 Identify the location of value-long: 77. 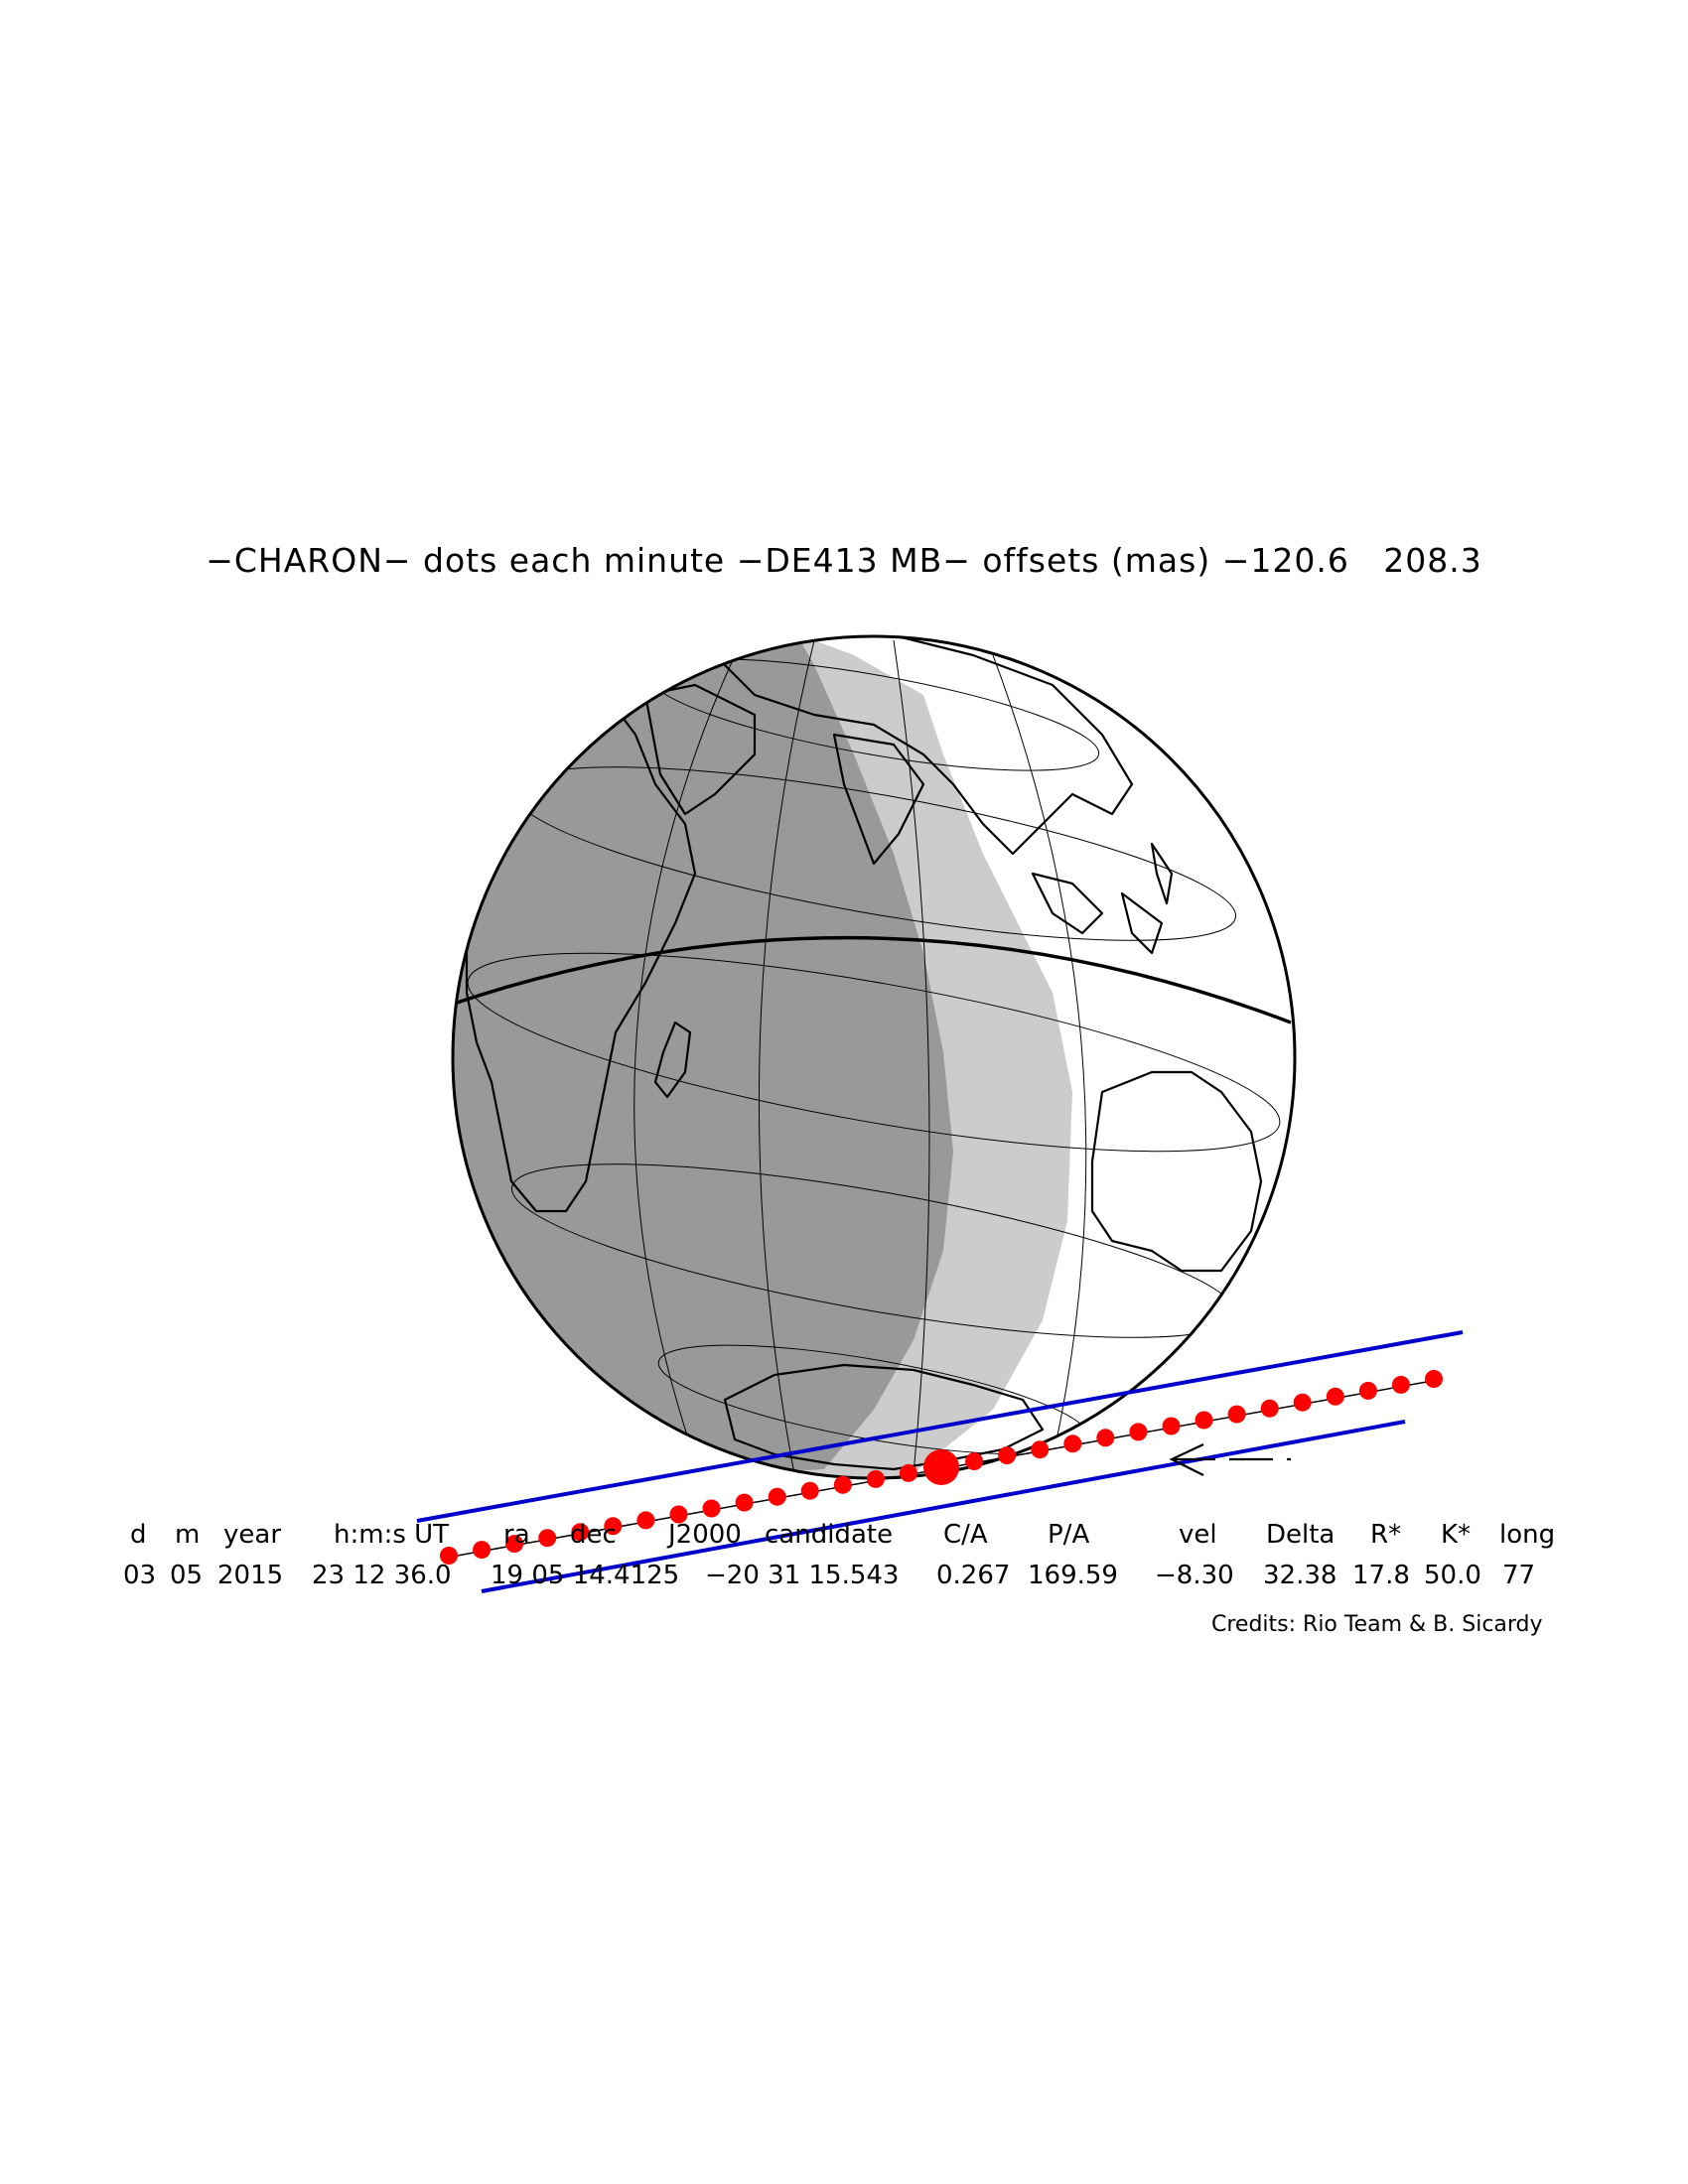
(1519, 1575).